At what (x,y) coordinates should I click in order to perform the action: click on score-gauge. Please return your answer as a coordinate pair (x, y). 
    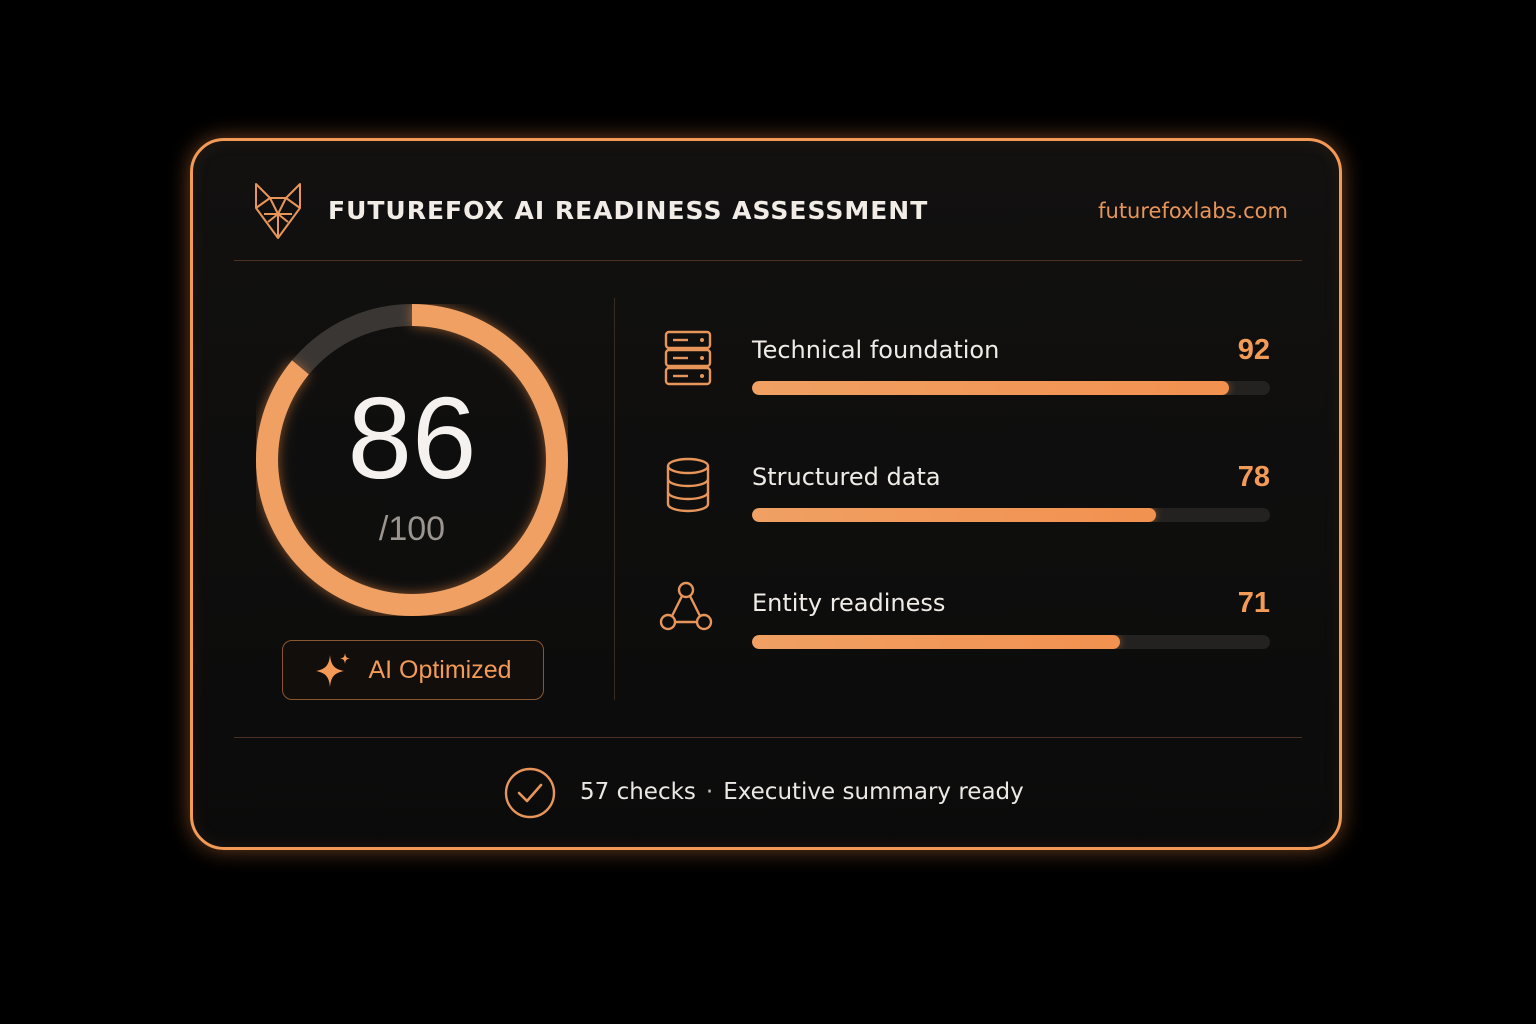
    Looking at the image, I should click on (412, 460).